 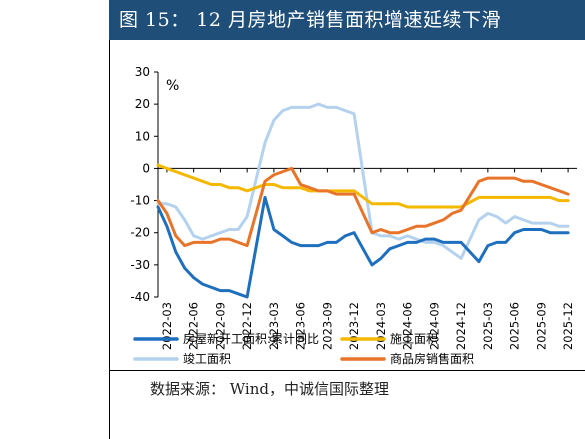 I want to click on legend-label: 商品房销售面积, so click(x=432, y=358).